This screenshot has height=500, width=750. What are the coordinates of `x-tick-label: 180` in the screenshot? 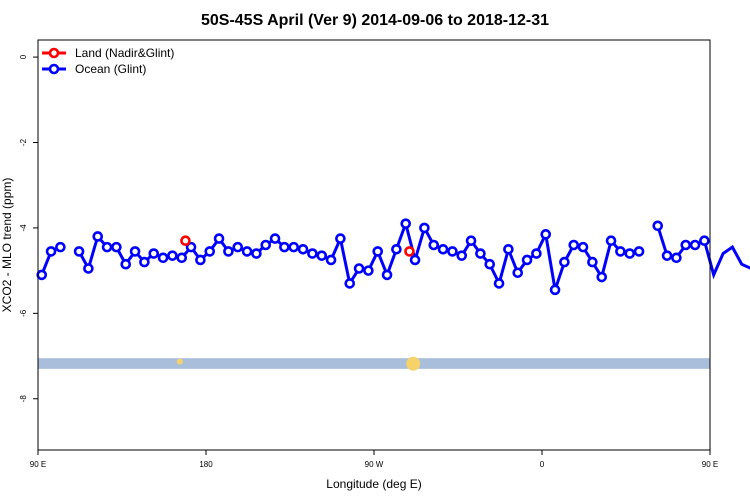 It's located at (206, 464).